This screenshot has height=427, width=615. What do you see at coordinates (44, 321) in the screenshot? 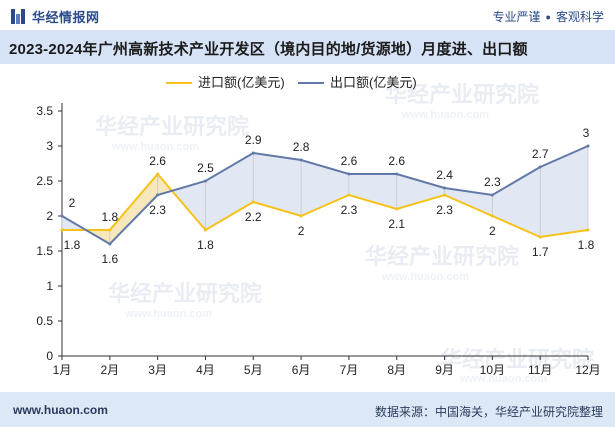
I see `y-tick-label: 0.5` at bounding box center [44, 321].